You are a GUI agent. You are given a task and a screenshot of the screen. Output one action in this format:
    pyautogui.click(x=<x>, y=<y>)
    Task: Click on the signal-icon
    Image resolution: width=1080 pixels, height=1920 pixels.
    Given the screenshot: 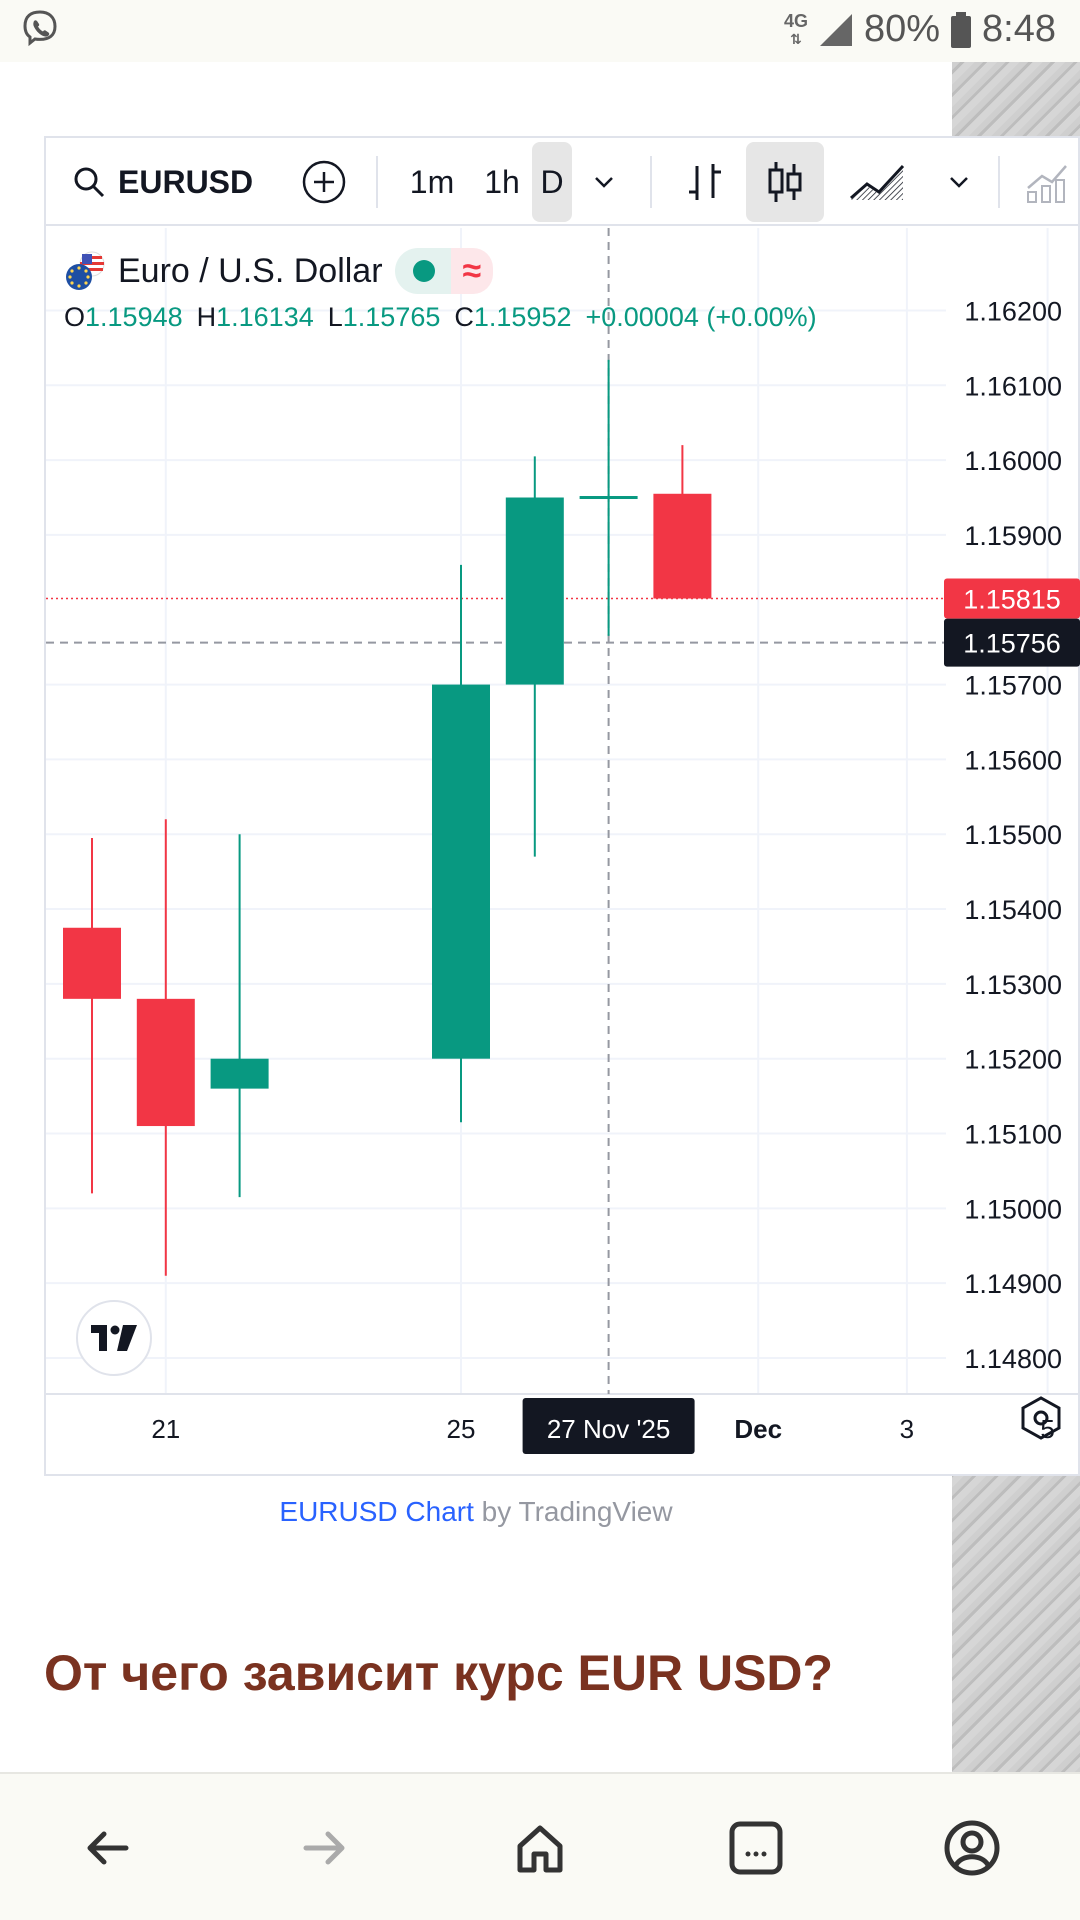 What is the action you would take?
    pyautogui.click(x=835, y=29)
    